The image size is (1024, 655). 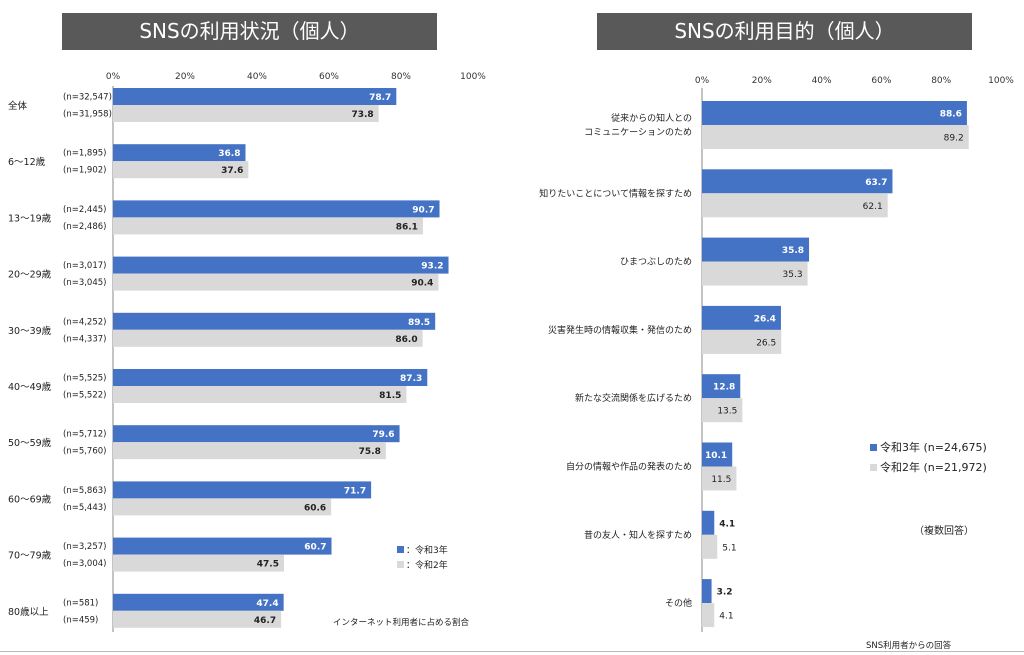 I want to click on sample-size-r2: (n=3,004), so click(x=84, y=564).